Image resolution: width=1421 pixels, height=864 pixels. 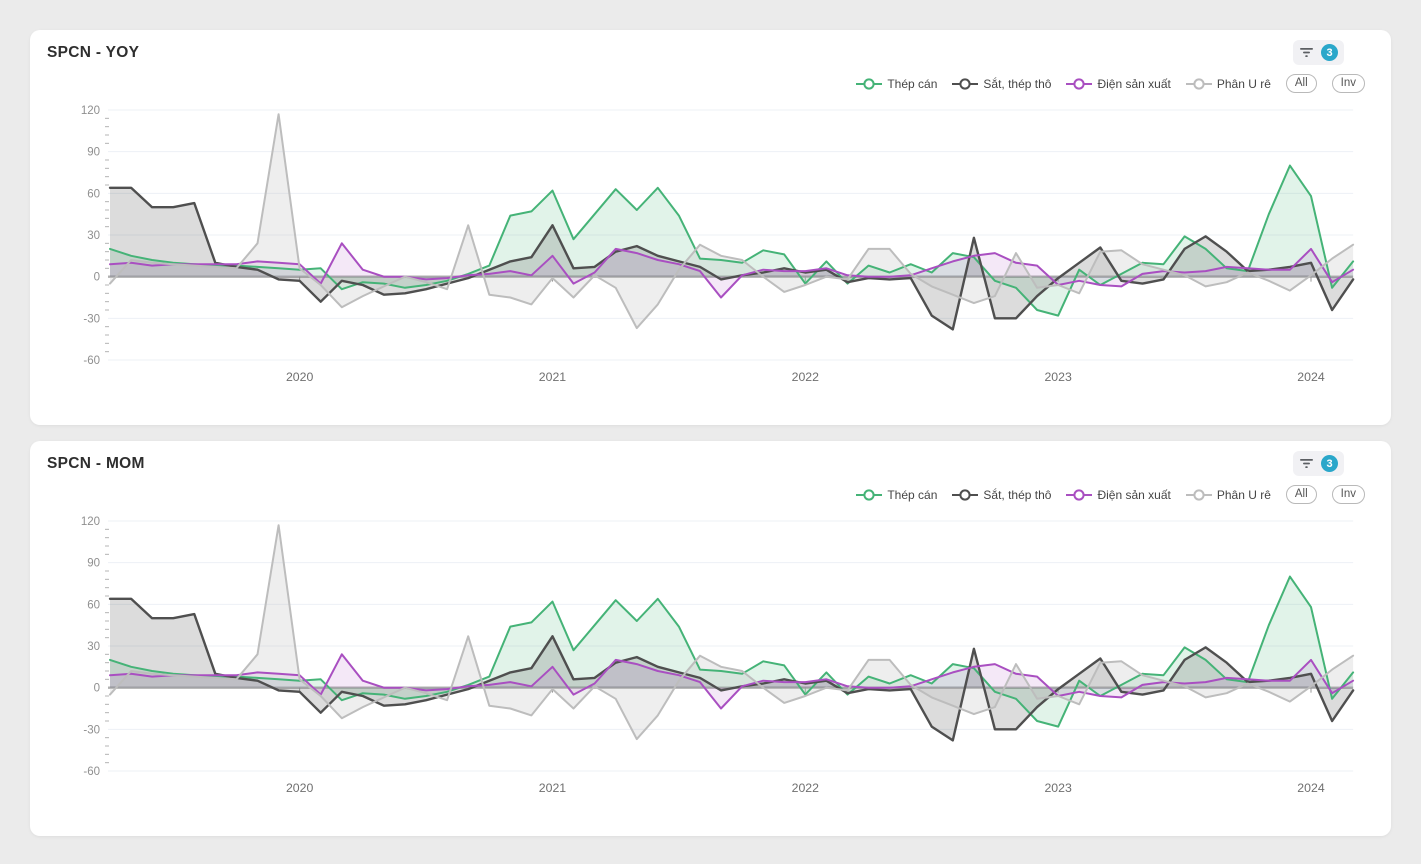 I want to click on page-title: SPCN - YOY, so click(x=93, y=52).